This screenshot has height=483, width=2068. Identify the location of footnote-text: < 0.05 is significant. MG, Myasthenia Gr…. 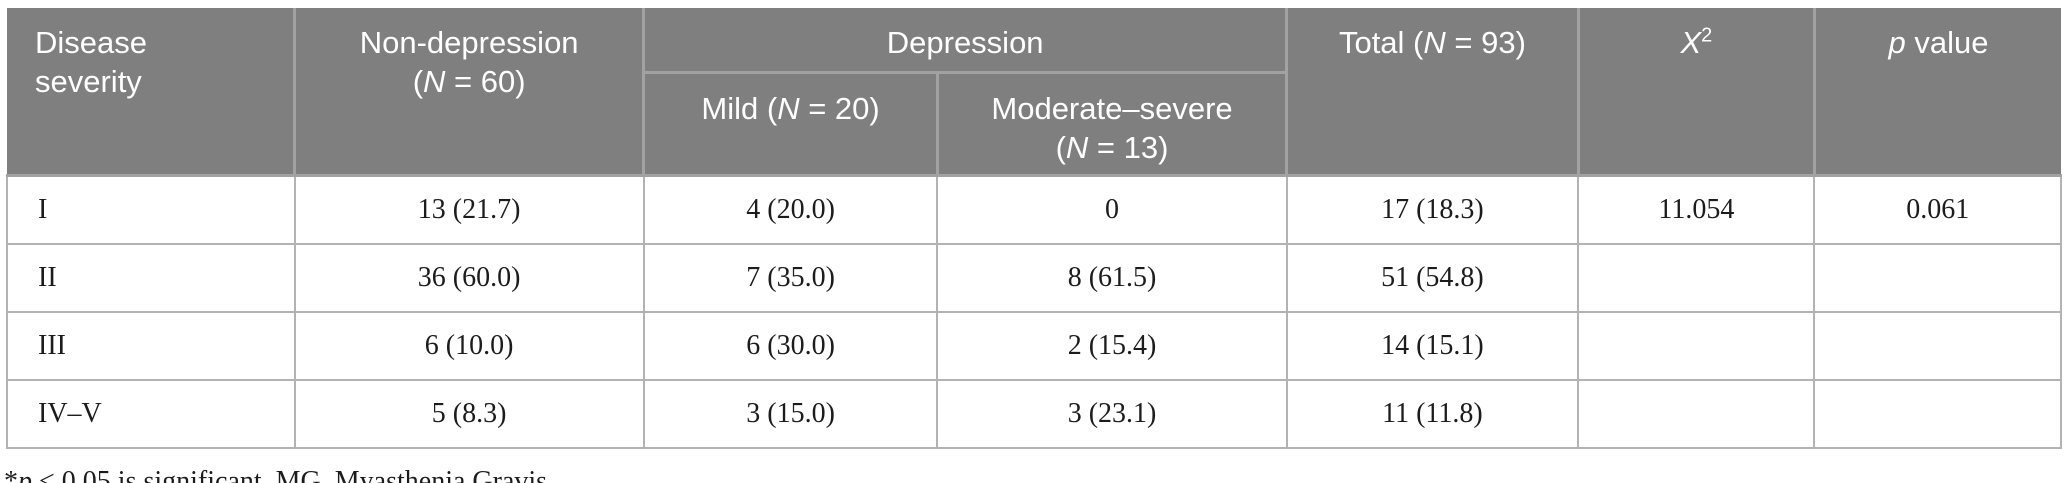
(293, 474).